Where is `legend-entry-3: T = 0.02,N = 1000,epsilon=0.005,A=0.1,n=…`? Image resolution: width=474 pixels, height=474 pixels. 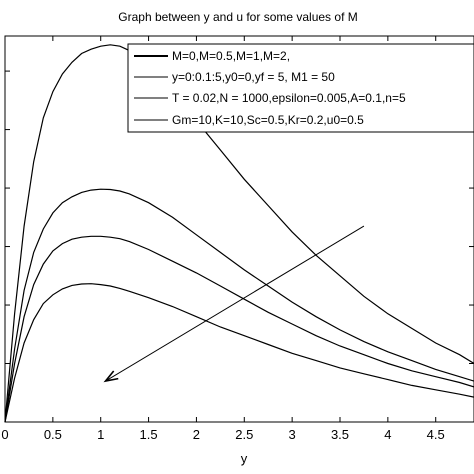
legend-entry-3: T = 0.02,N = 1000,epsilon=0.005,A=0.1,n=… is located at coordinates (289, 98).